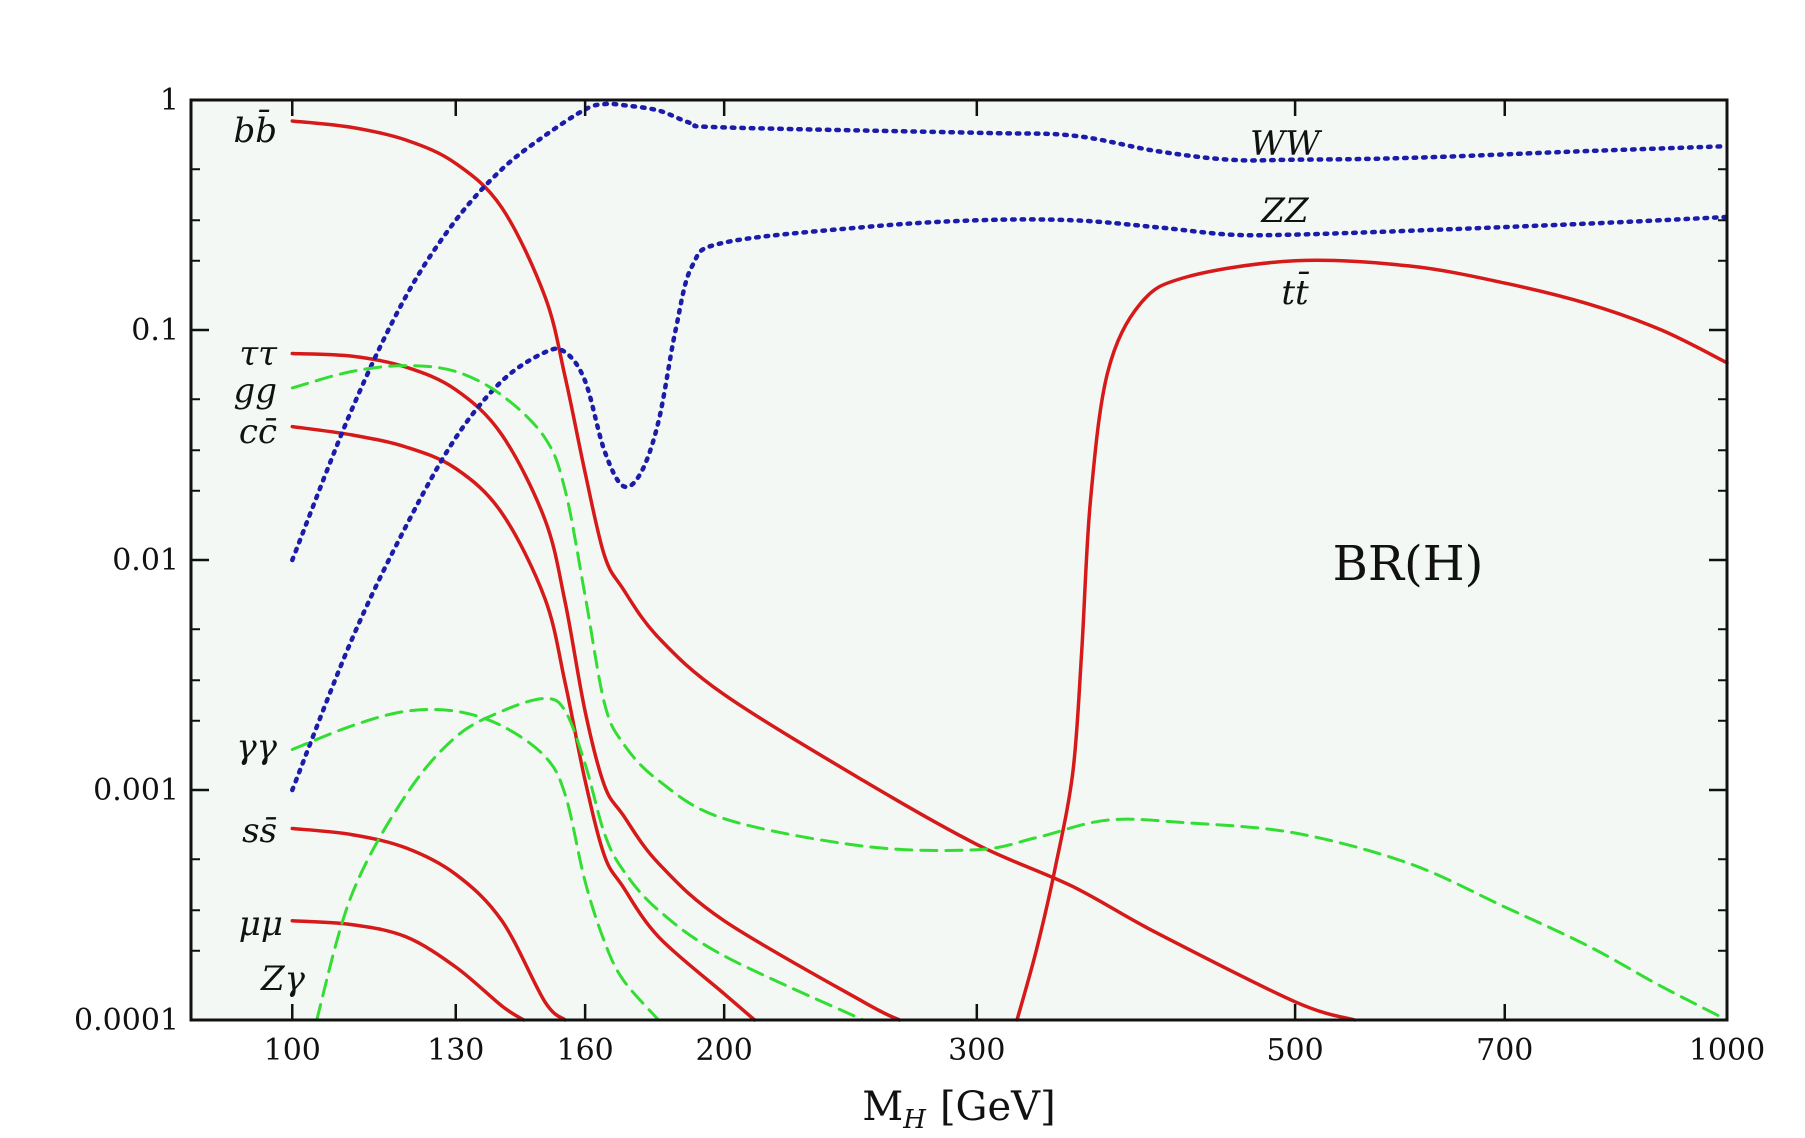  What do you see at coordinates (145, 560) in the screenshot?
I see `y-tick-label: 0.01` at bounding box center [145, 560].